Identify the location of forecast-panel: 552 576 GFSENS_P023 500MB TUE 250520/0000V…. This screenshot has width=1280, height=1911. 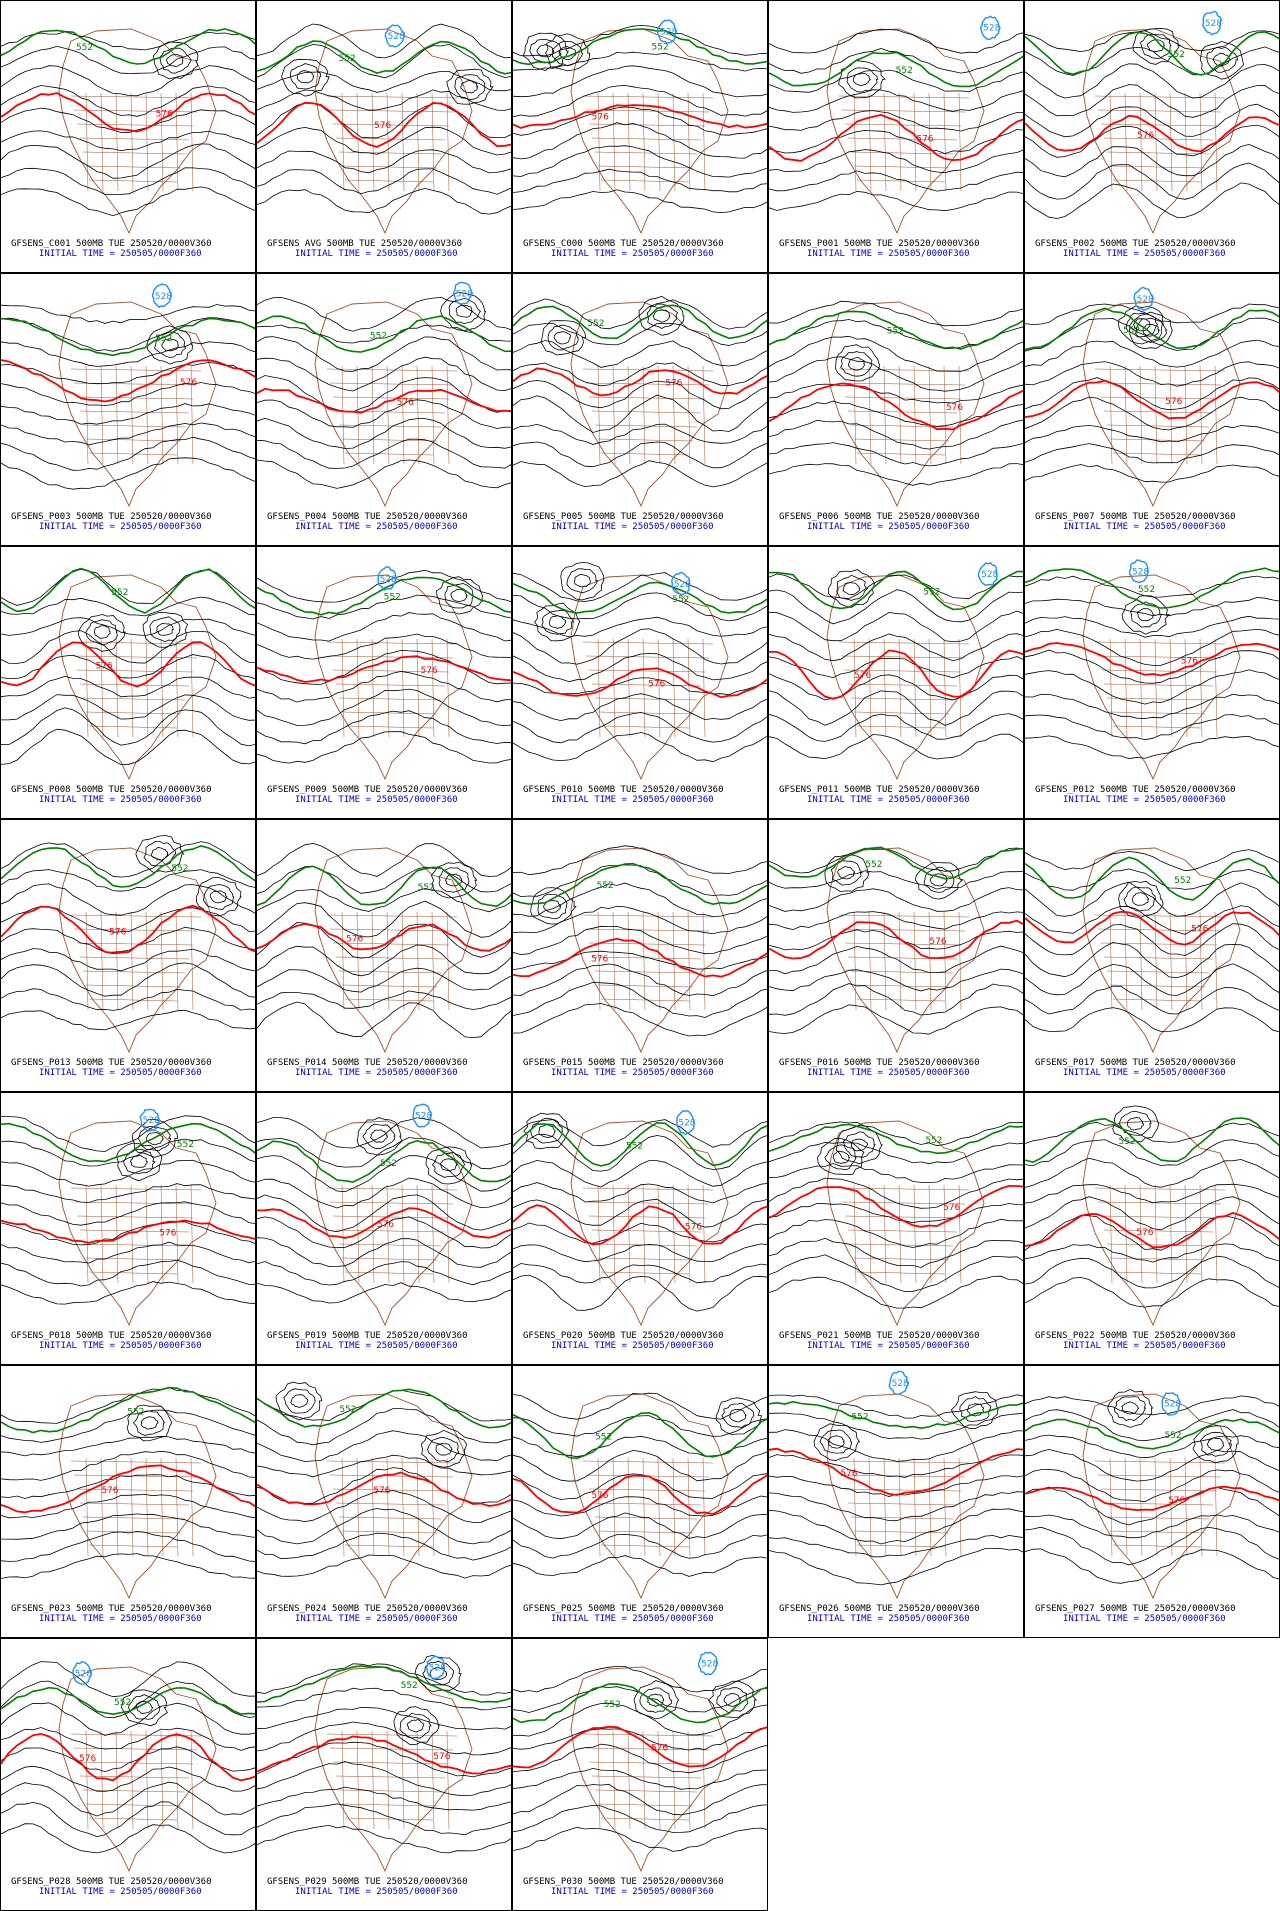
(128, 1501).